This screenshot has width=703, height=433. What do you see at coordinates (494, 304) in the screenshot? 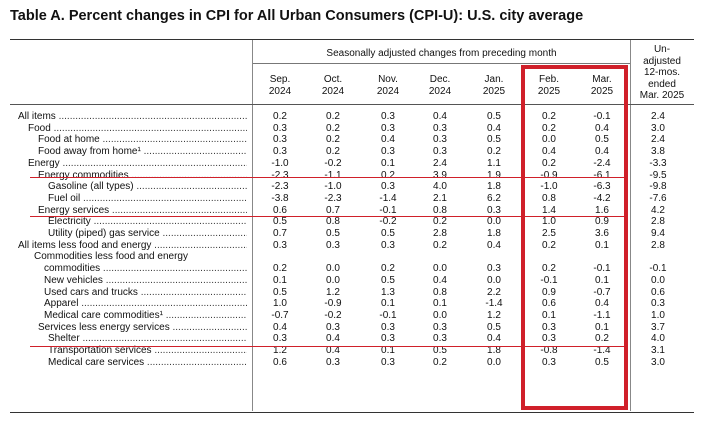
I see `table-cell: -1.4` at bounding box center [494, 304].